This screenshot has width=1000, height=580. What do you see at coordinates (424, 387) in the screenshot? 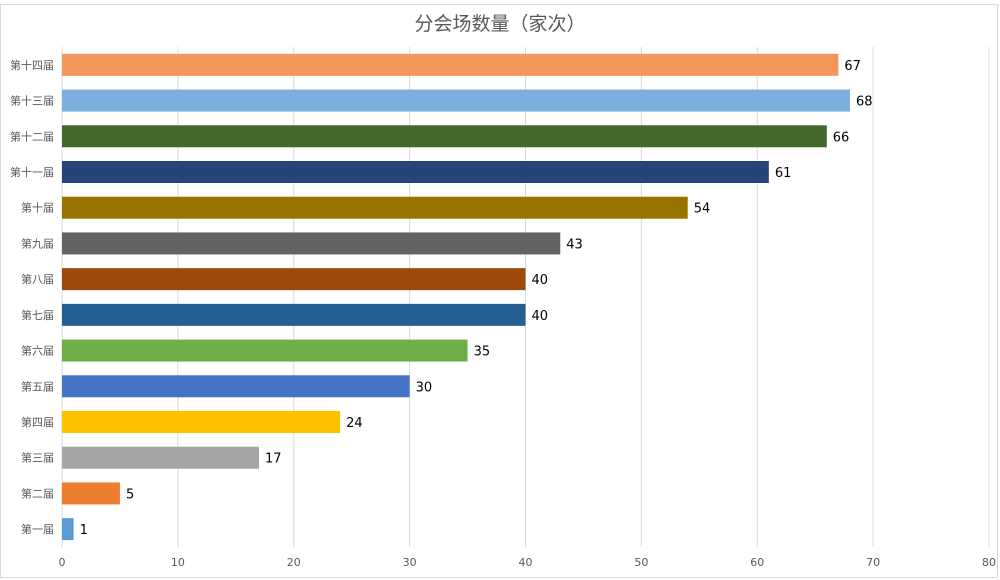
I see `data-label: 30` at bounding box center [424, 387].